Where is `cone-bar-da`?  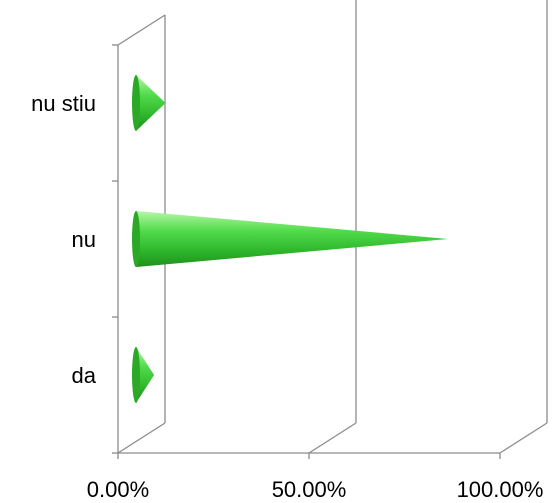 cone-bar-da is located at coordinates (143, 375).